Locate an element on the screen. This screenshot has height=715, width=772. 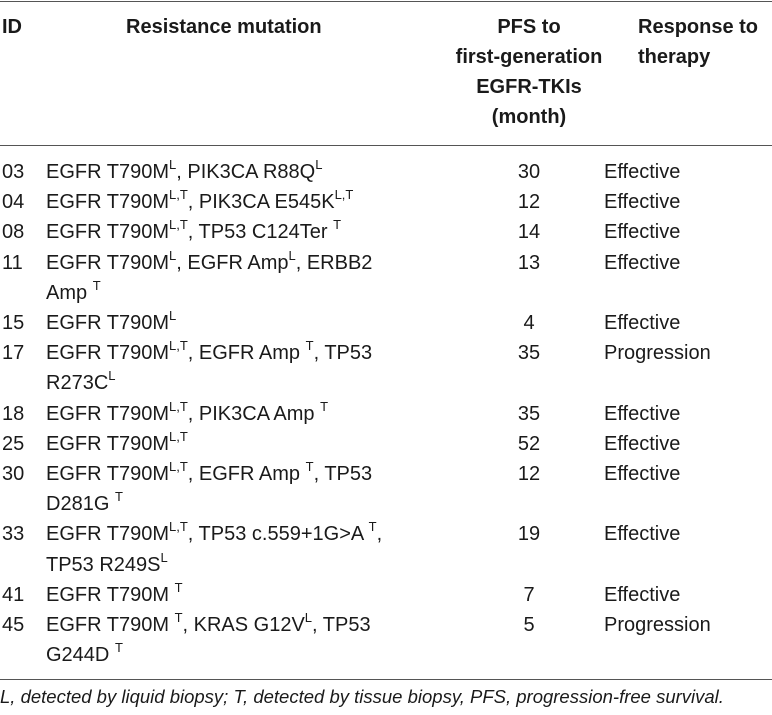
mutation-line: Amp T is located at coordinates (250, 293).